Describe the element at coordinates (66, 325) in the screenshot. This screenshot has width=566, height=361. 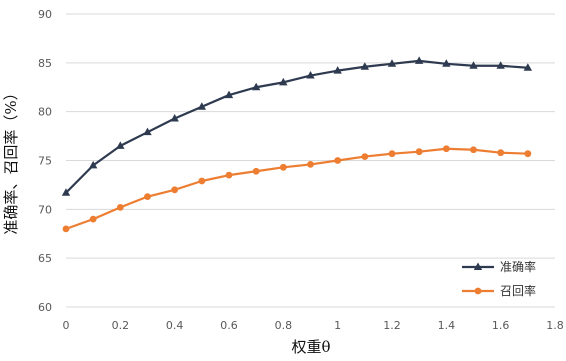
I see `x-tick-label: 0` at that location.